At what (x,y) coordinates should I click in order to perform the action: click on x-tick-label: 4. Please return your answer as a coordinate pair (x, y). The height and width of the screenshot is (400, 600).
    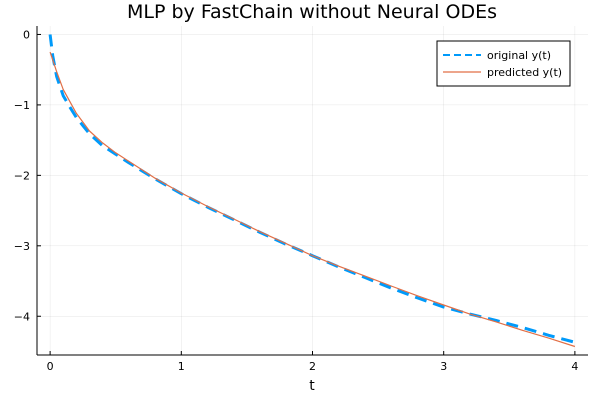
    Looking at the image, I should click on (574, 366).